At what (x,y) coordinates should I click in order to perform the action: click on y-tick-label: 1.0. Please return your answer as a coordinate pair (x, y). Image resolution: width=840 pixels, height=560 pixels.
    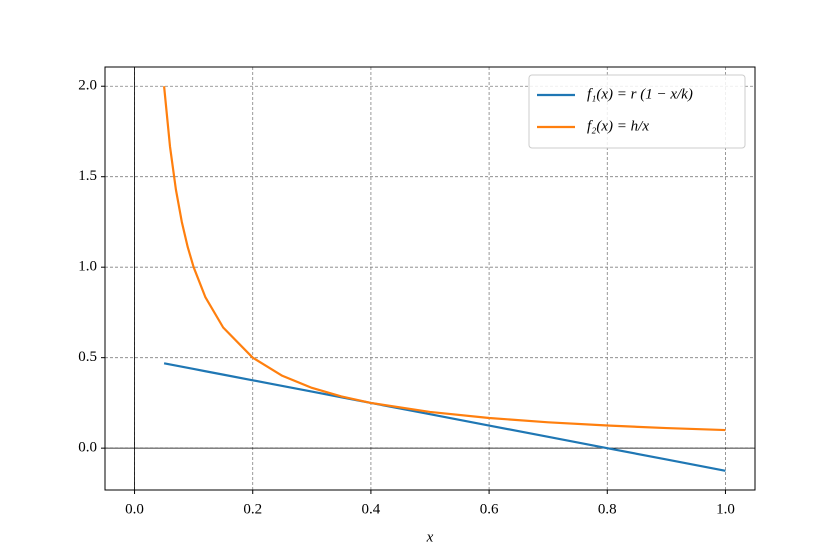
    Looking at the image, I should click on (87, 267).